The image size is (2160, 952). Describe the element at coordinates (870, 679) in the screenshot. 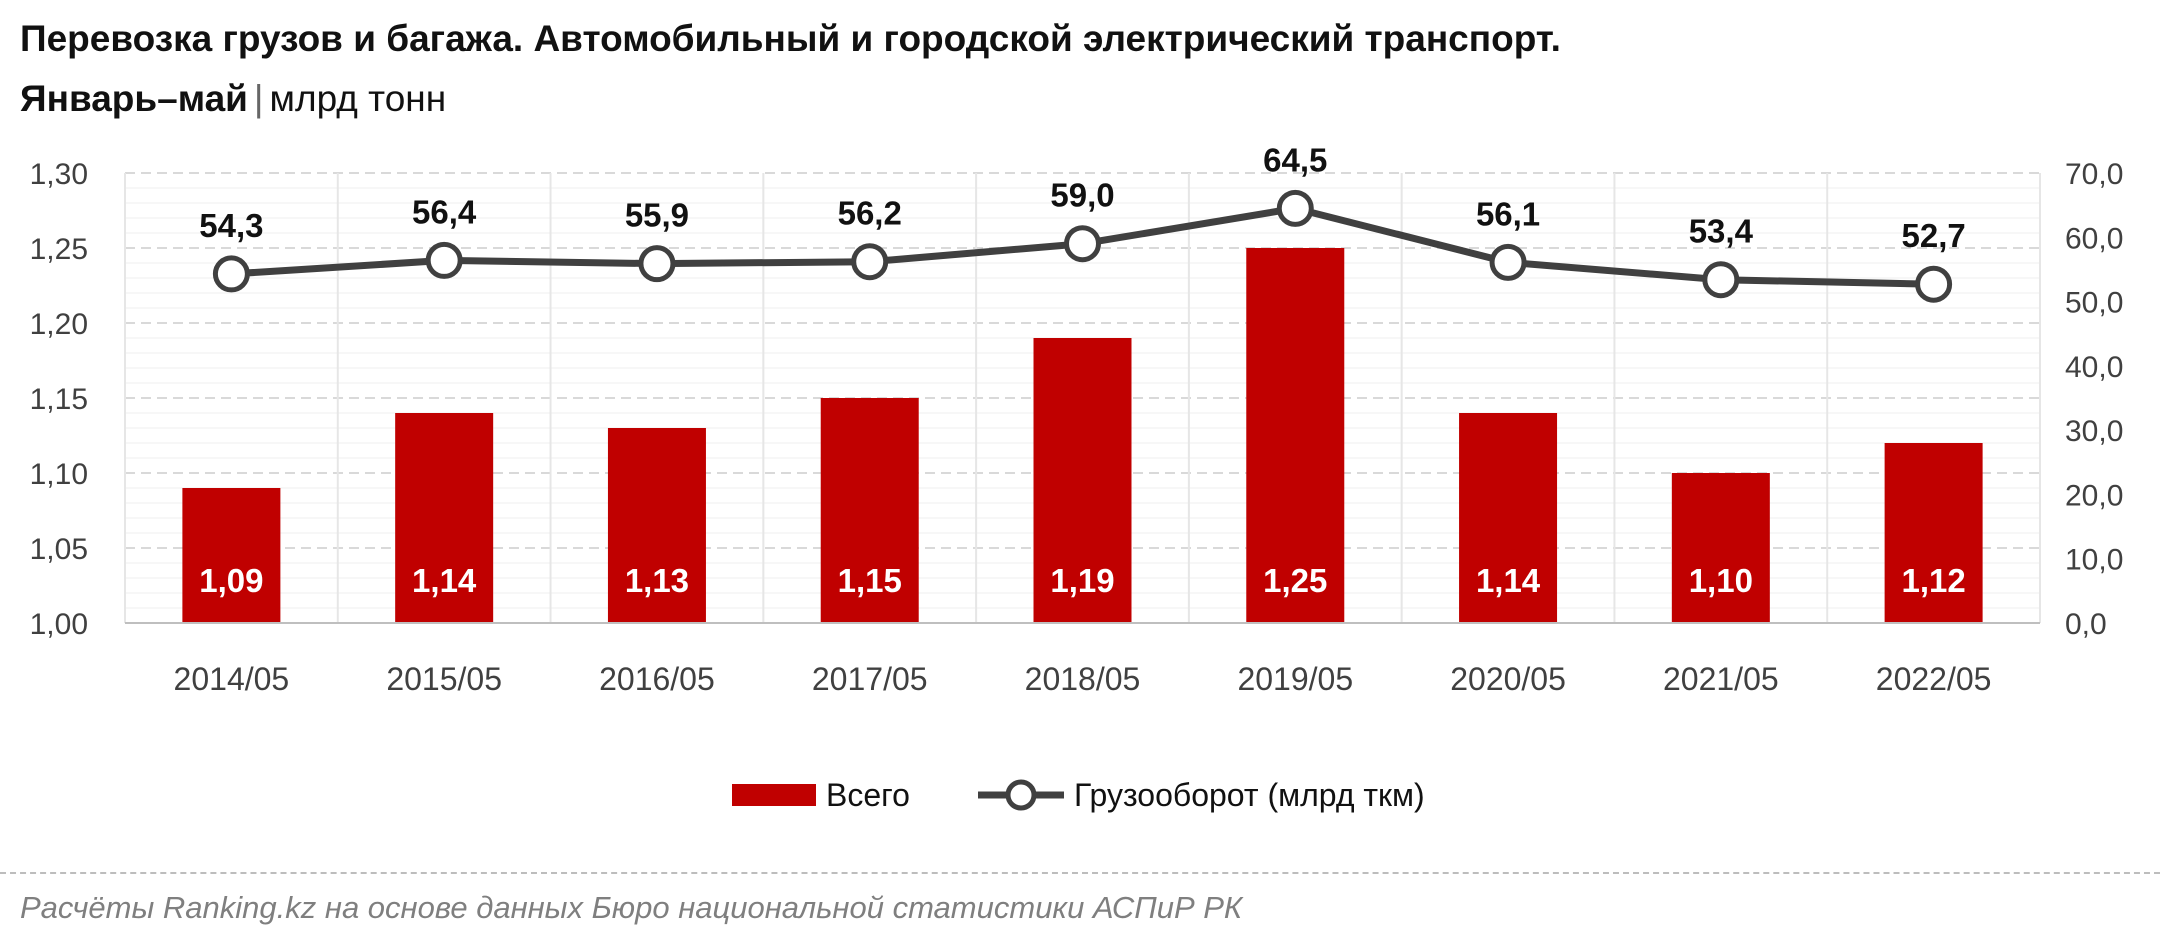

I see `x-tick-label: 2017/05` at that location.